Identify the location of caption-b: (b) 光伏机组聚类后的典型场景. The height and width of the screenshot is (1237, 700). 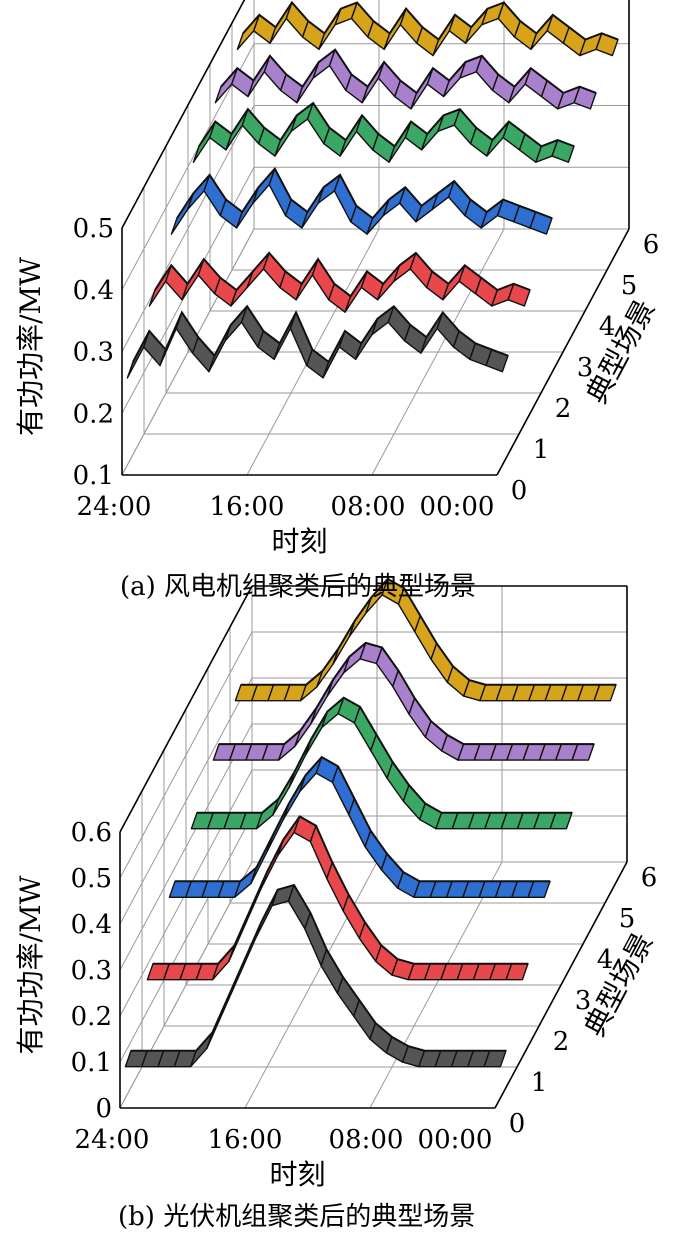
(296, 1217).